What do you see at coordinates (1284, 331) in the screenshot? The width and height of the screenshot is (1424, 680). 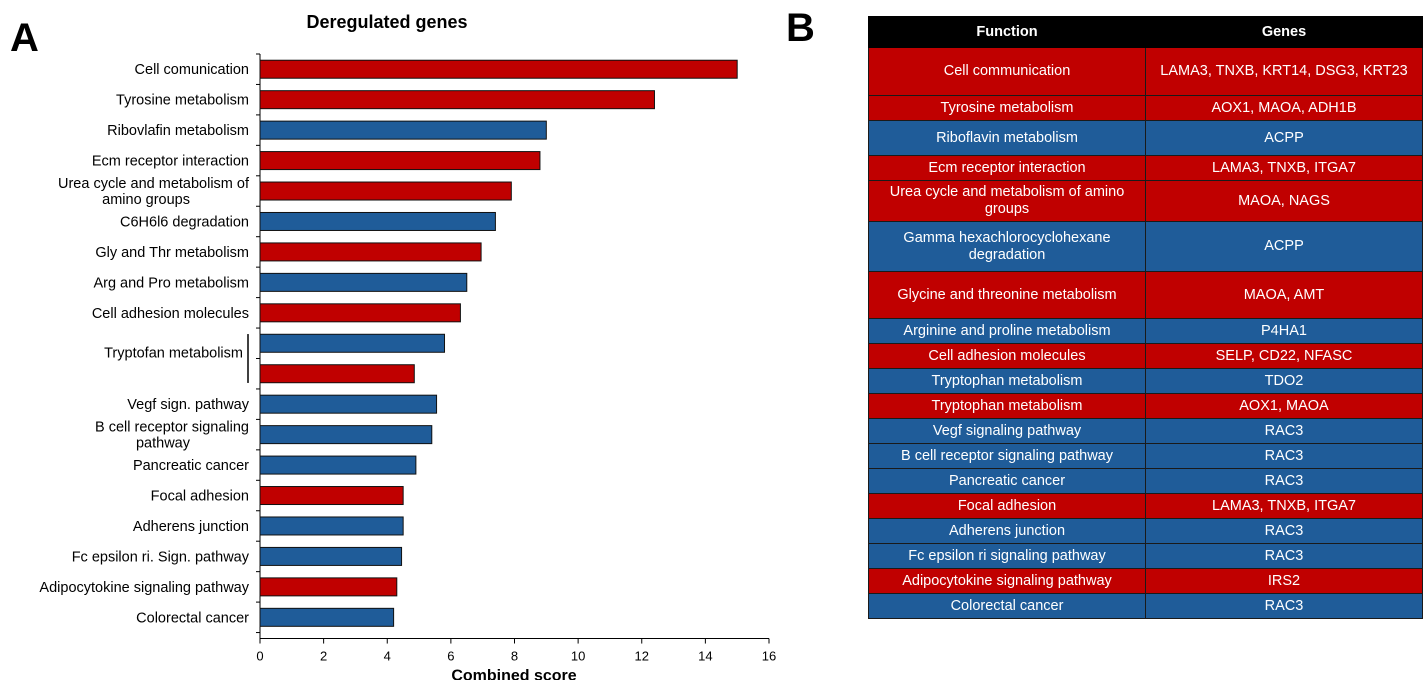 I see `genes-cell: P4HA1` at bounding box center [1284, 331].